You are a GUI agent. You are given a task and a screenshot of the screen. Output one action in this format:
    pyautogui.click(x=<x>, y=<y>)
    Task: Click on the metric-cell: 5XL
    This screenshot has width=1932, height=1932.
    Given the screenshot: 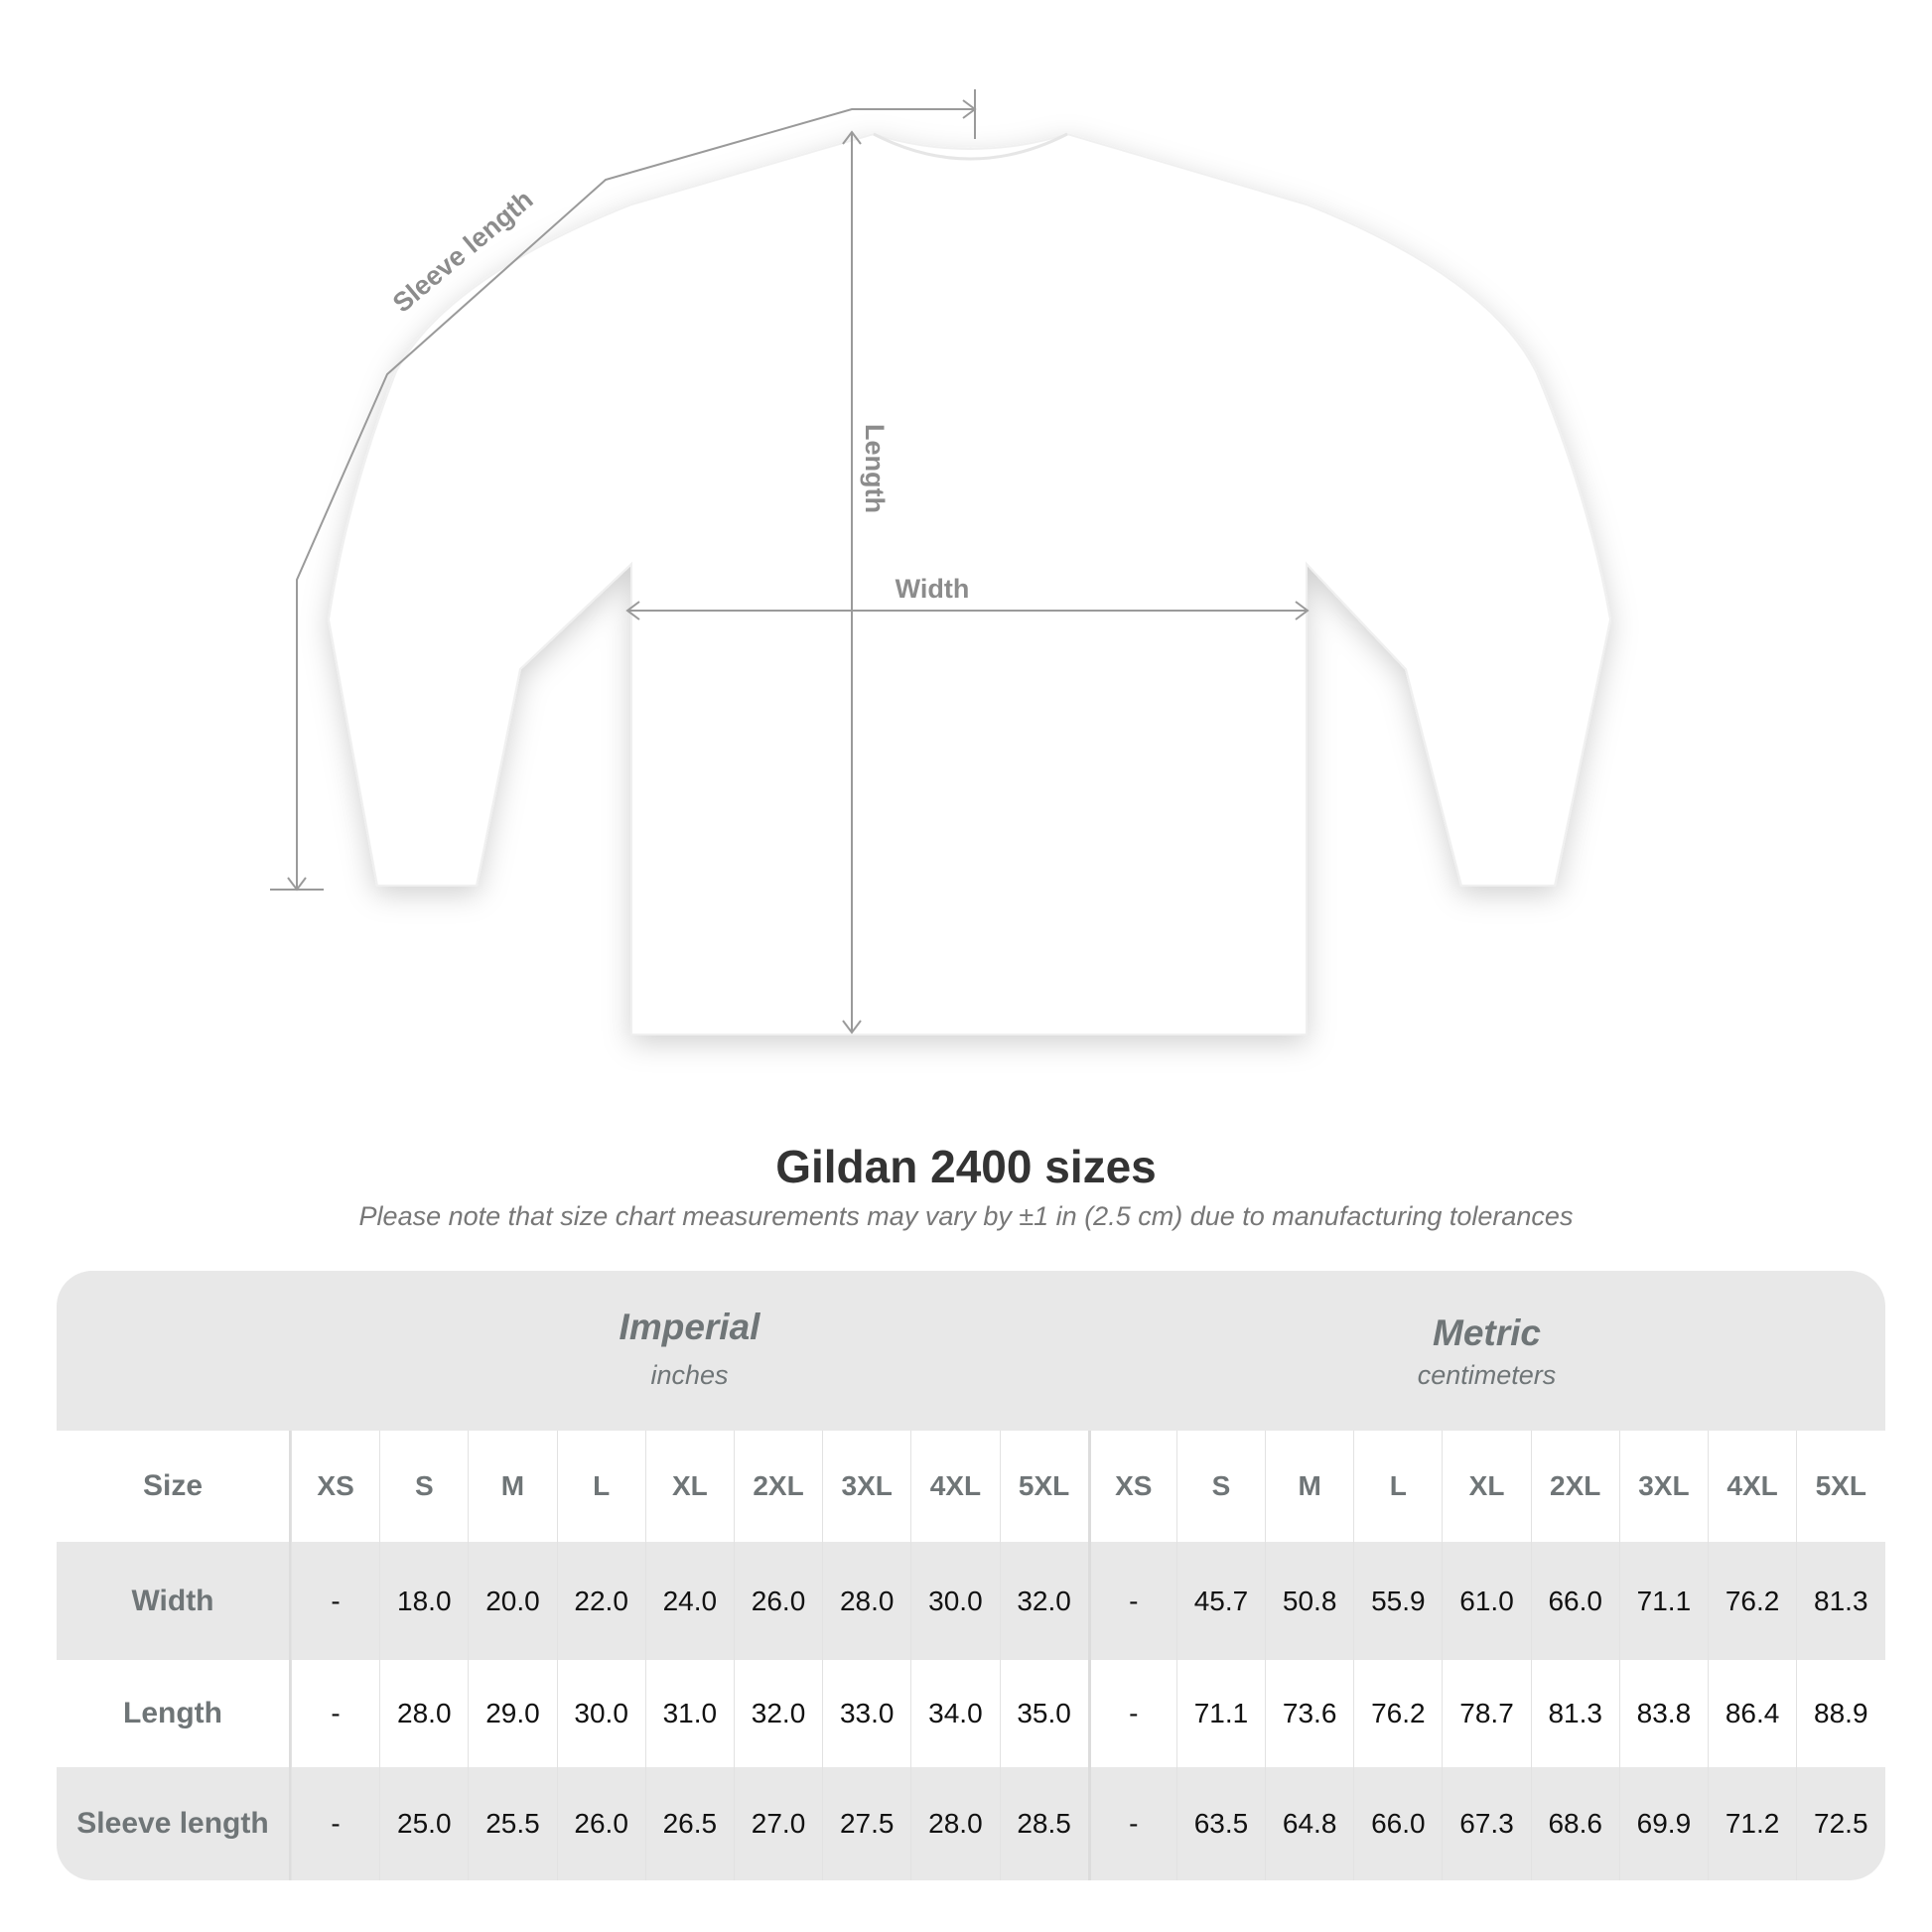 What is the action you would take?
    pyautogui.click(x=1840, y=1486)
    